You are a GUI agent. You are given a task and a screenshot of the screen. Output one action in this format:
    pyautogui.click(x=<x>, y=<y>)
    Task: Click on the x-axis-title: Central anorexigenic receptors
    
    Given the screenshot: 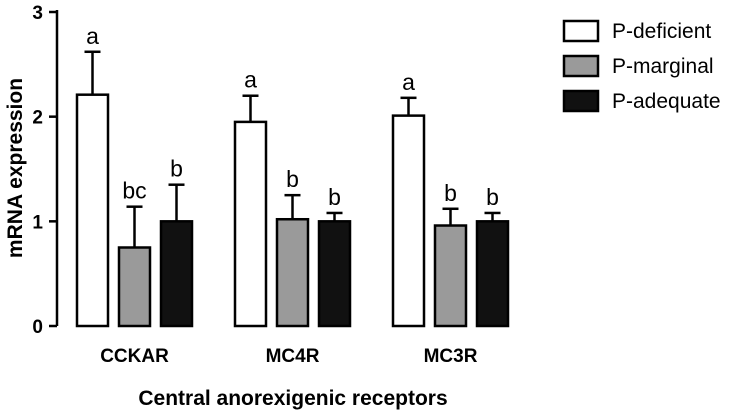 What is the action you would take?
    pyautogui.click(x=292, y=398)
    